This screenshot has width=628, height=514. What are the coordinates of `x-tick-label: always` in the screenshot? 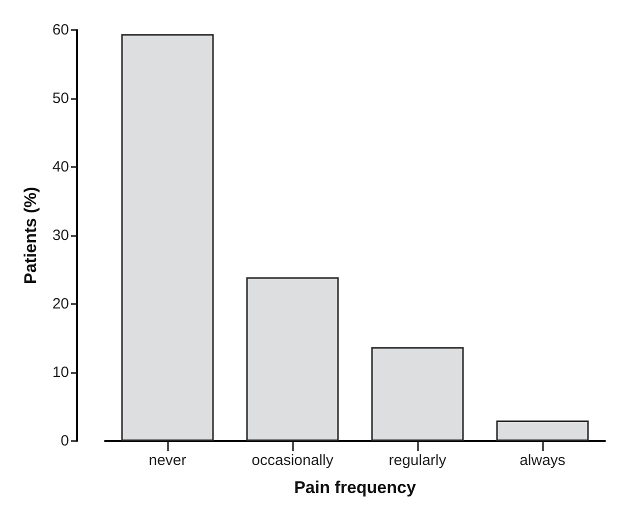 It's located at (543, 460).